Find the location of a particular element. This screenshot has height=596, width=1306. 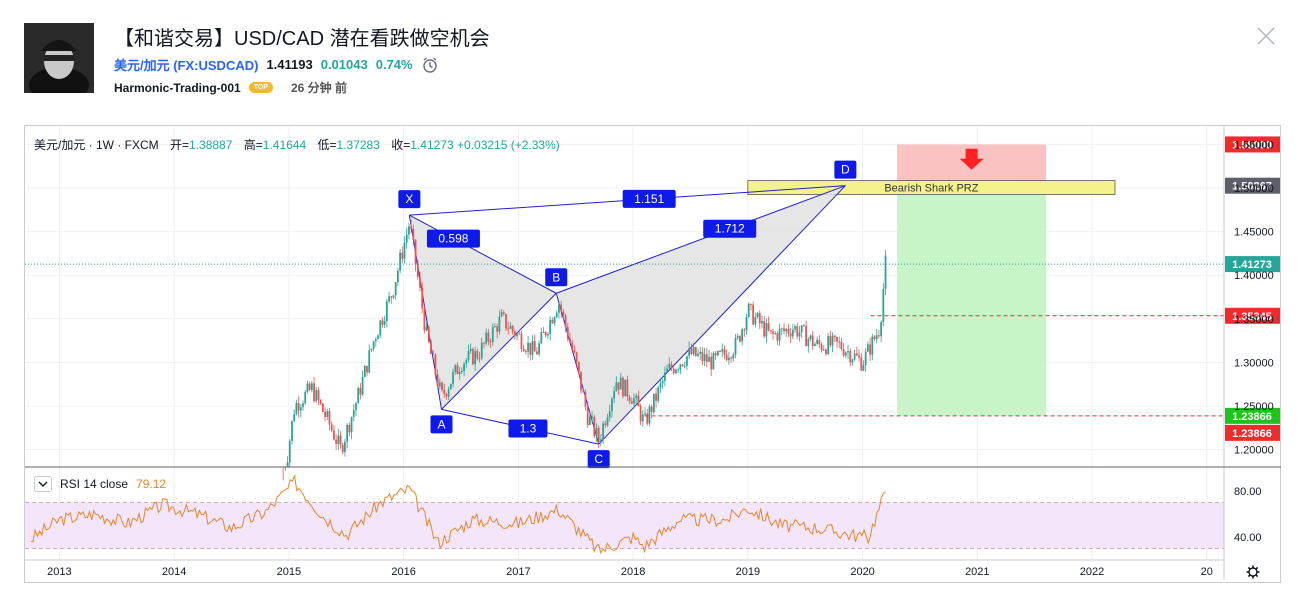

rsi-tick-label: 40.00 is located at coordinates (1248, 538).